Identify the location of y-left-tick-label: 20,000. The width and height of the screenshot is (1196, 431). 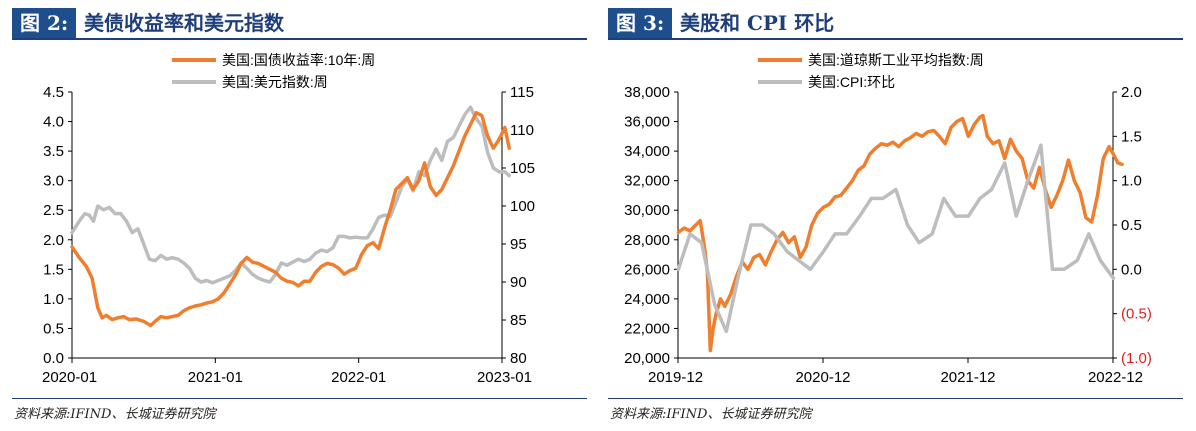
(647, 358).